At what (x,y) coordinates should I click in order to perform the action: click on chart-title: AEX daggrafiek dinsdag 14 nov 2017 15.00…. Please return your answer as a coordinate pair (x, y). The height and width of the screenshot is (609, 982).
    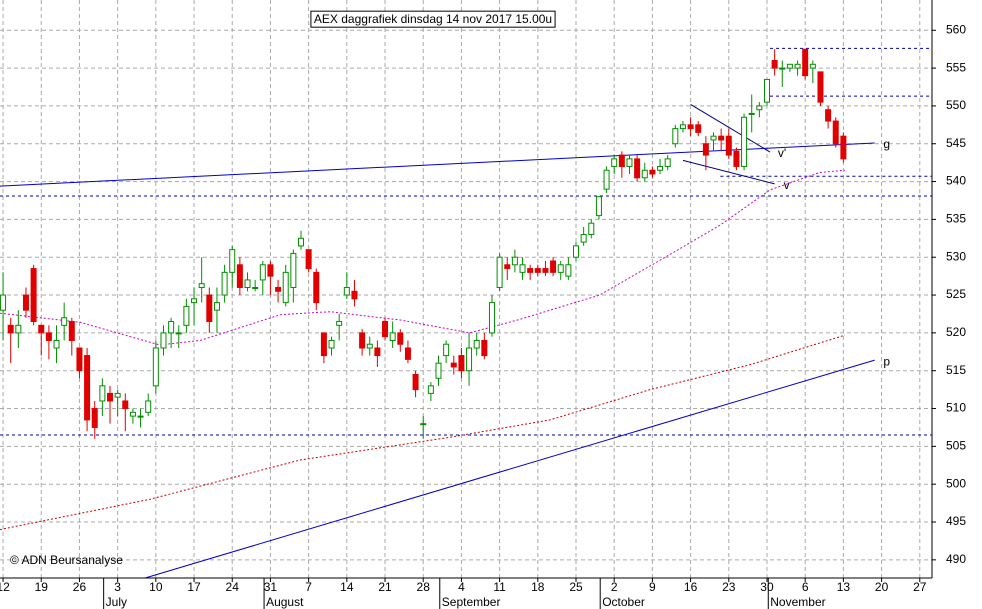
    Looking at the image, I should click on (433, 19).